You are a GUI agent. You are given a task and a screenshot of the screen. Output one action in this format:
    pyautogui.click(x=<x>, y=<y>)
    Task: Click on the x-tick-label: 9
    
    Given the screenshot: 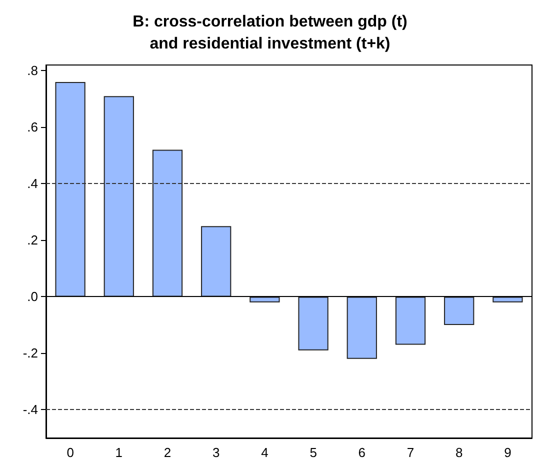 What is the action you would take?
    pyautogui.click(x=508, y=452)
    